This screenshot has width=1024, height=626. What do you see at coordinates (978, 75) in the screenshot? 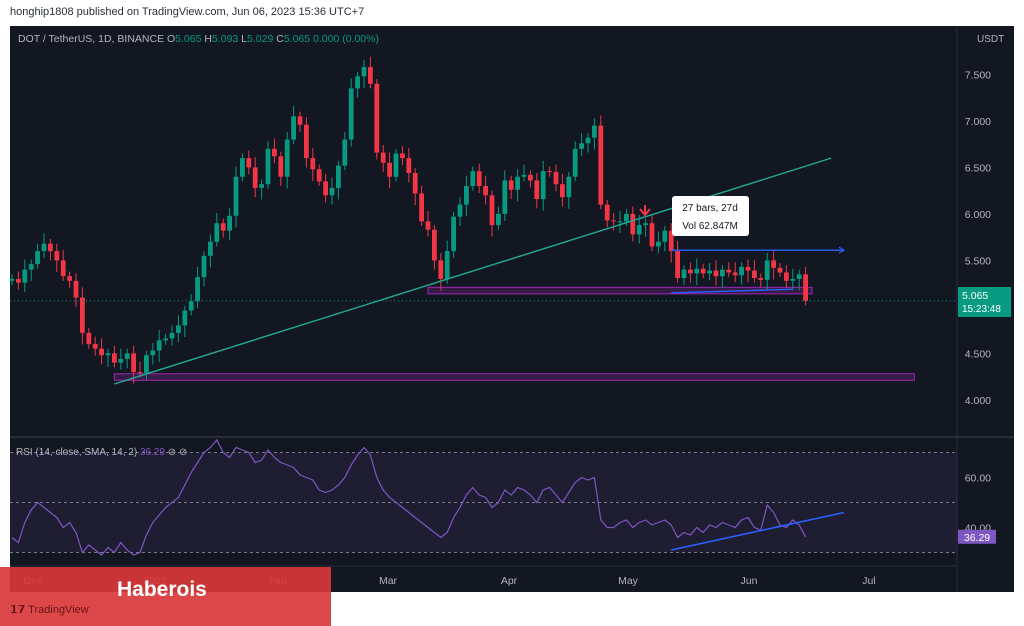
I see `y-tick-label: 7.500` at bounding box center [978, 75].